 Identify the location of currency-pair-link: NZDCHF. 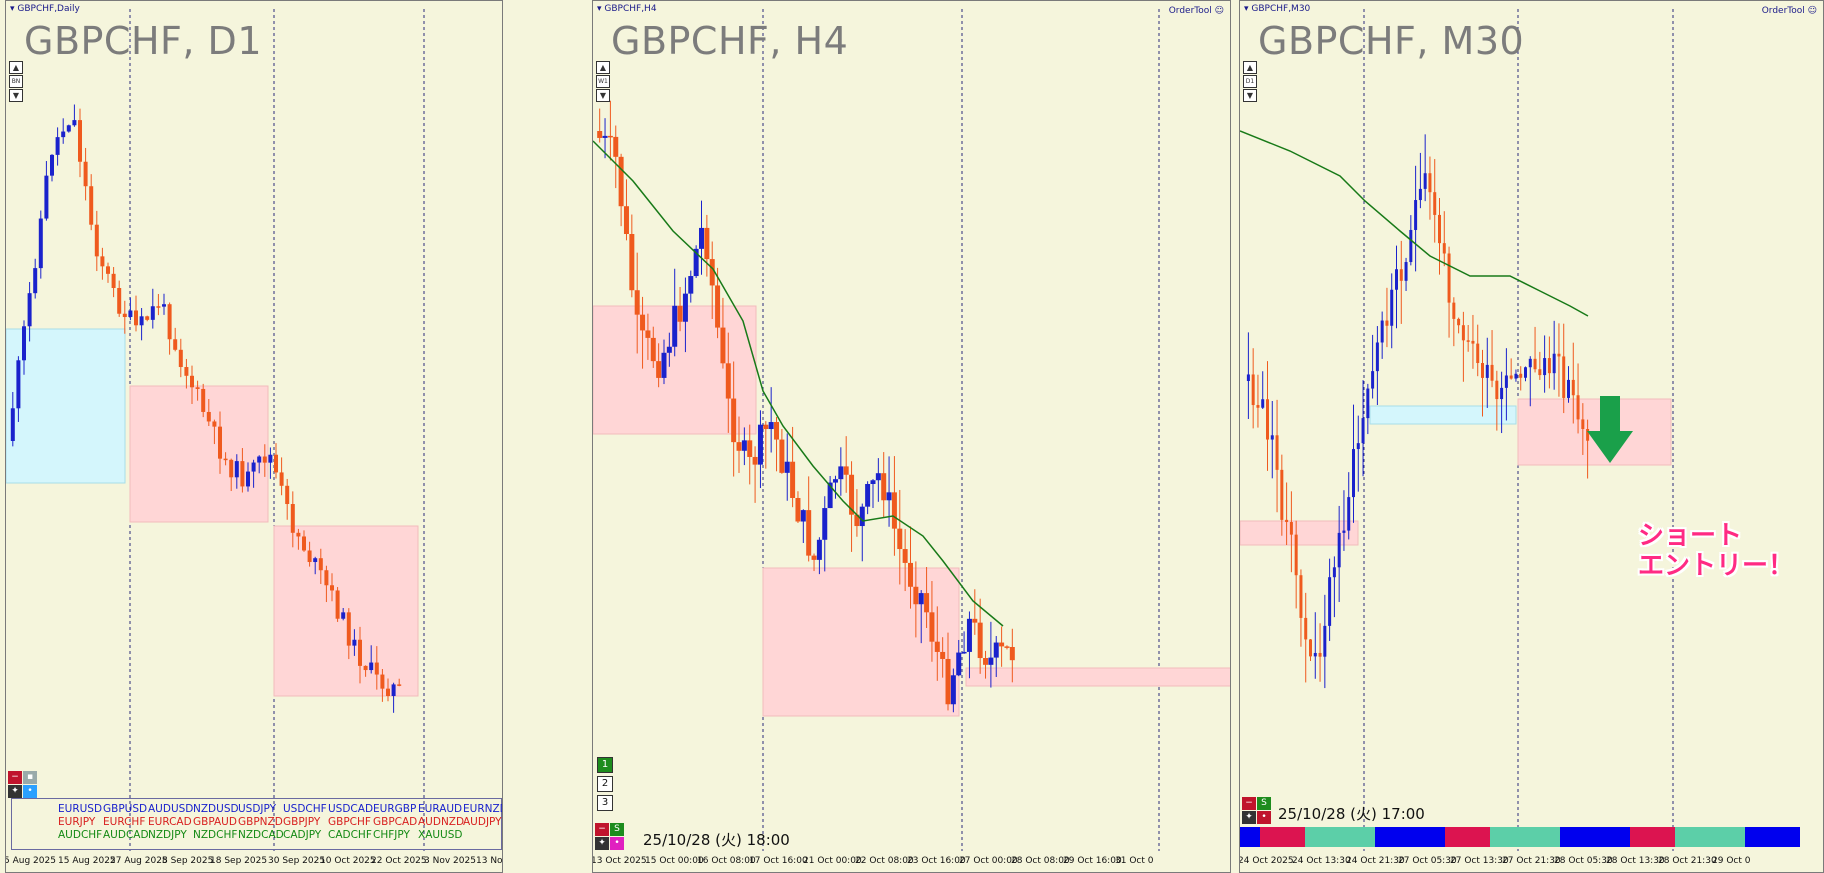
(215, 835).